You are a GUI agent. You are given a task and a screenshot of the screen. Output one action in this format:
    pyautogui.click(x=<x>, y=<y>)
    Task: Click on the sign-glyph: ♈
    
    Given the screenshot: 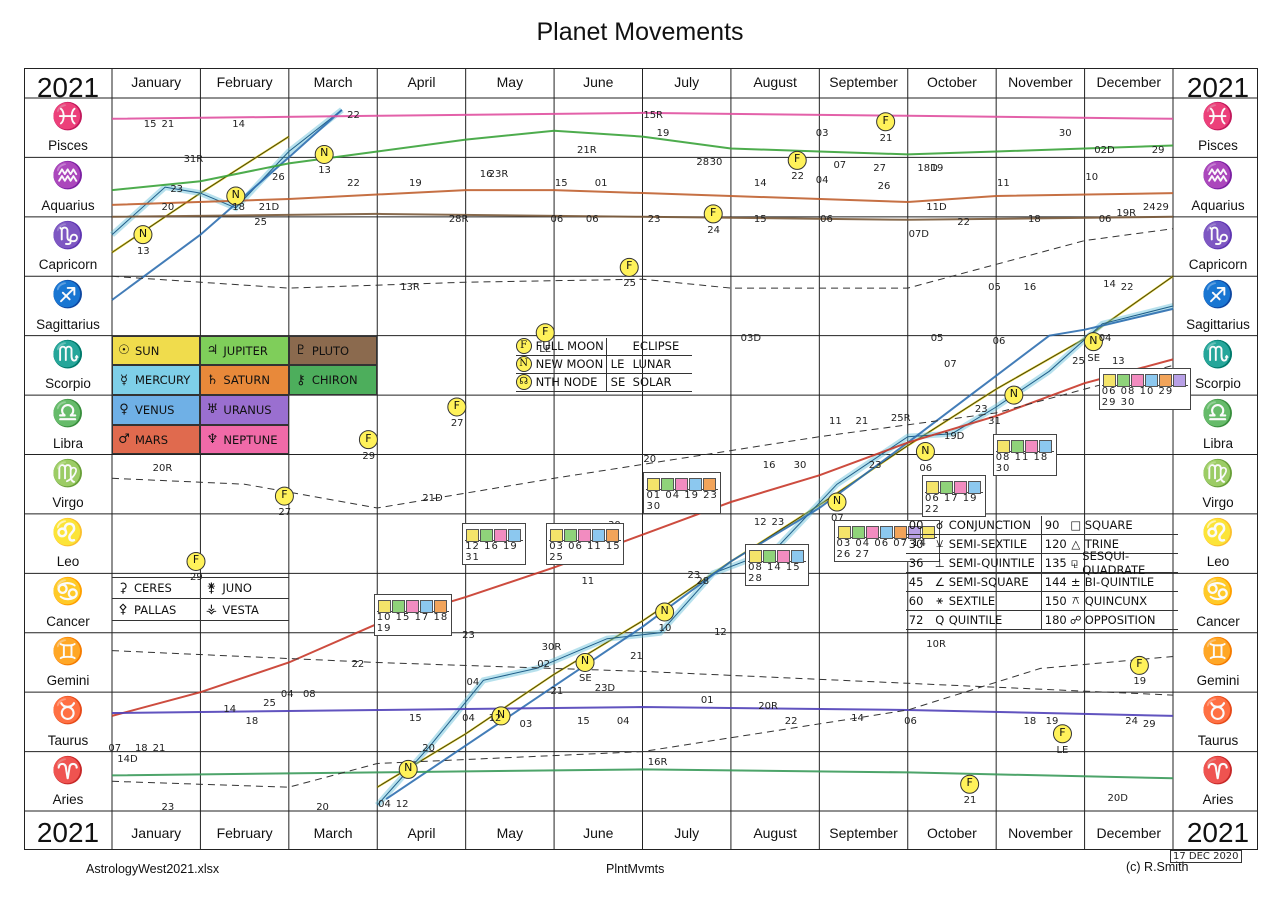 What is the action you would take?
    pyautogui.click(x=68, y=770)
    